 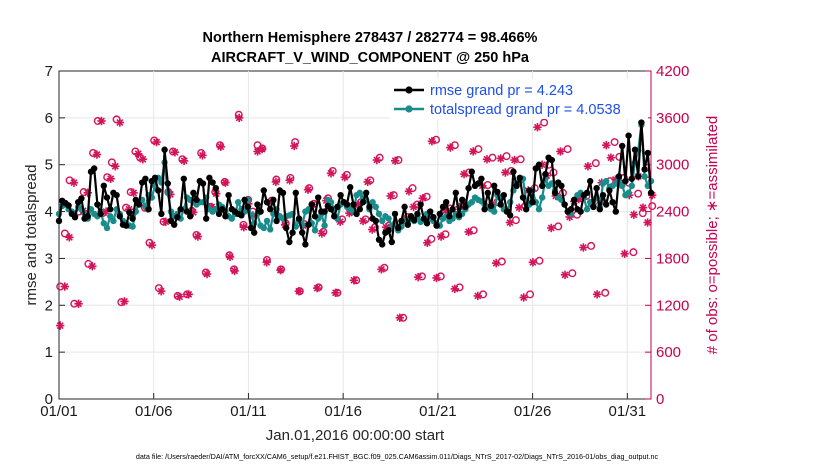 I want to click on y2-tick-label: 4200, so click(x=672, y=71).